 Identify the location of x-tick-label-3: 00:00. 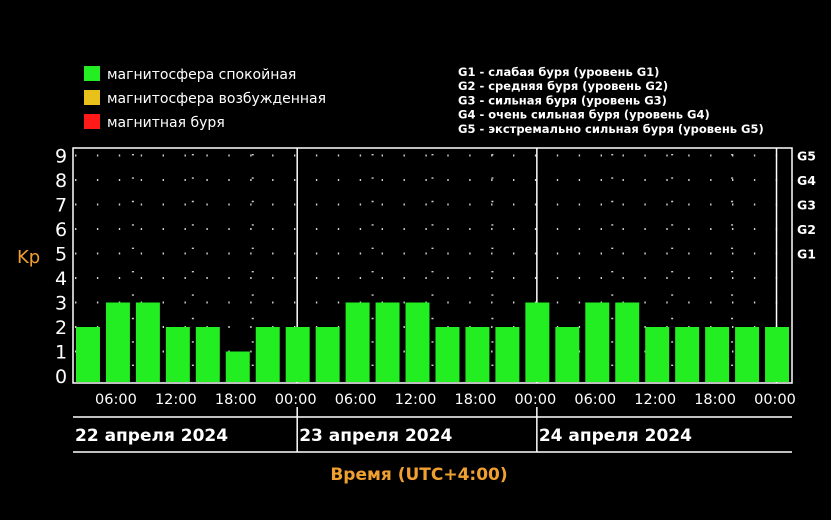
(296, 400).